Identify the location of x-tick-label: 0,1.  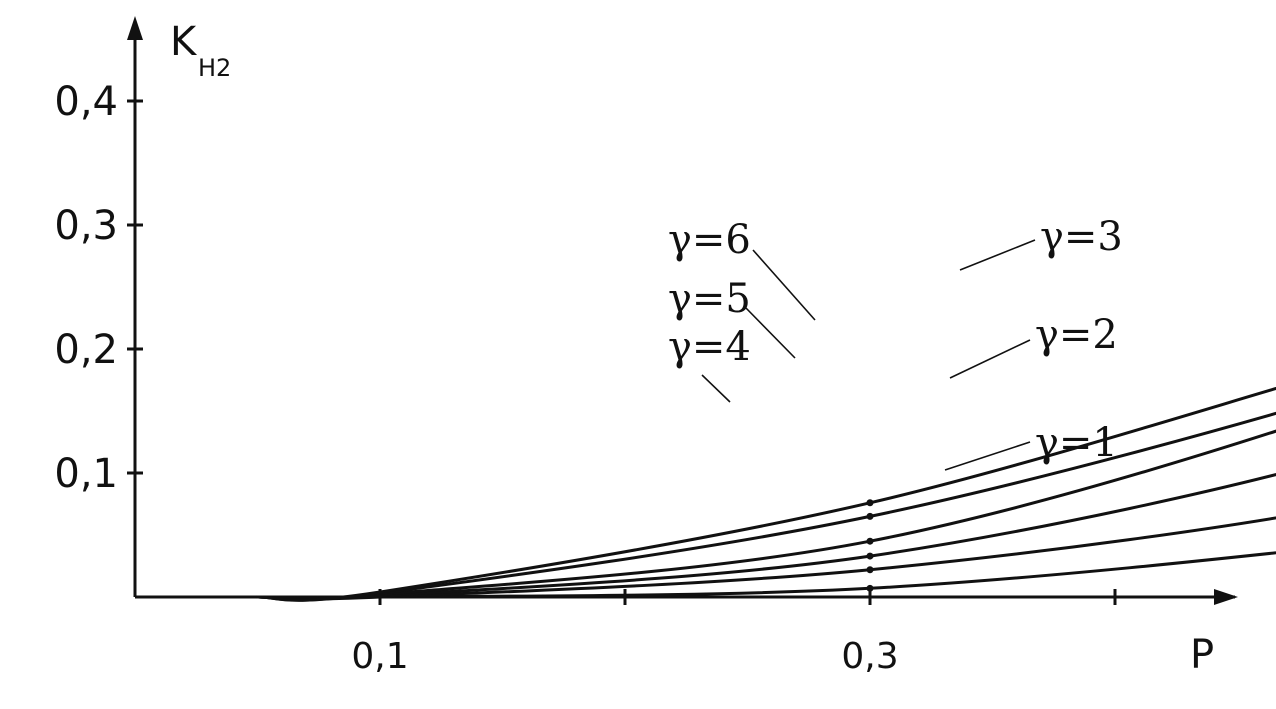
(379, 656).